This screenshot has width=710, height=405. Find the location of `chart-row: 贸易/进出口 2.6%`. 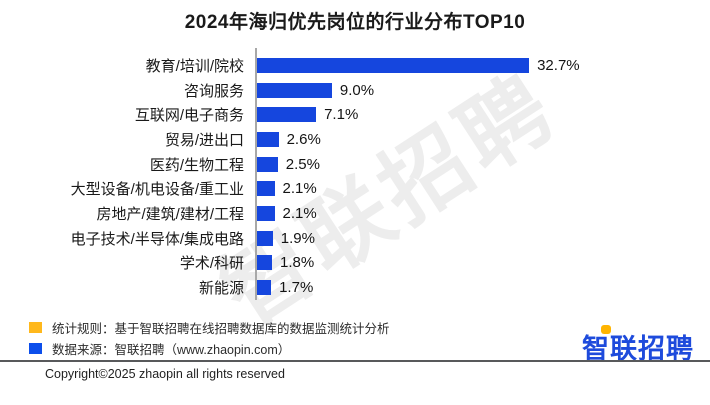

chart-row: 贸易/进出口 2.6% is located at coordinates (355, 139).